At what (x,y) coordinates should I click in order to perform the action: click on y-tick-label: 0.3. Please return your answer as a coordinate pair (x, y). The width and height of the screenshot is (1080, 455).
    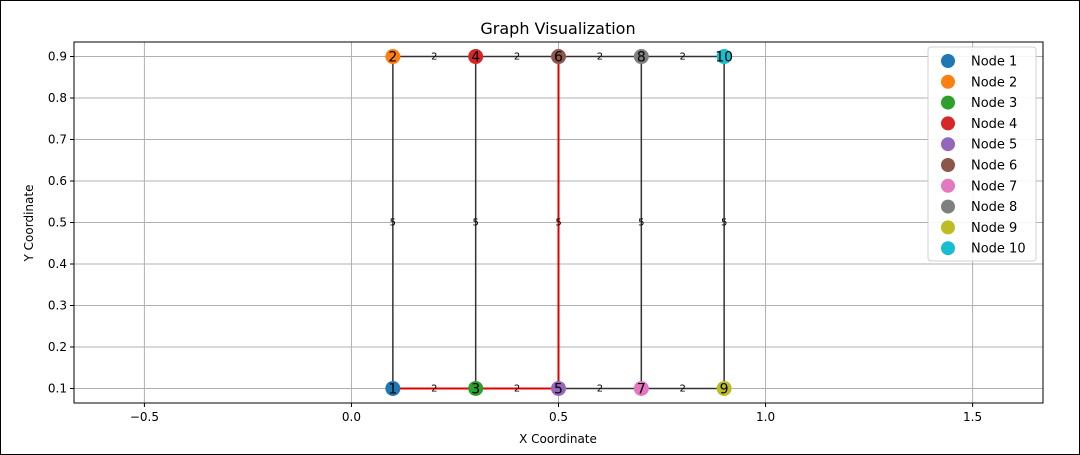
    Looking at the image, I should click on (57, 305).